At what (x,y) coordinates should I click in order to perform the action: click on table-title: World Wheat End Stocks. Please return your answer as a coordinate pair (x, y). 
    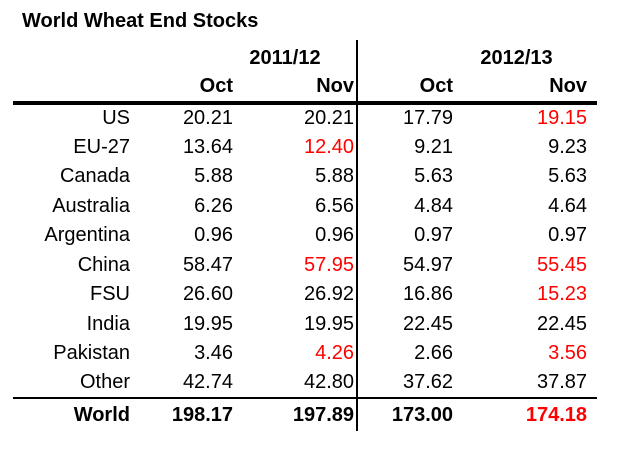
    Looking at the image, I should click on (140, 21).